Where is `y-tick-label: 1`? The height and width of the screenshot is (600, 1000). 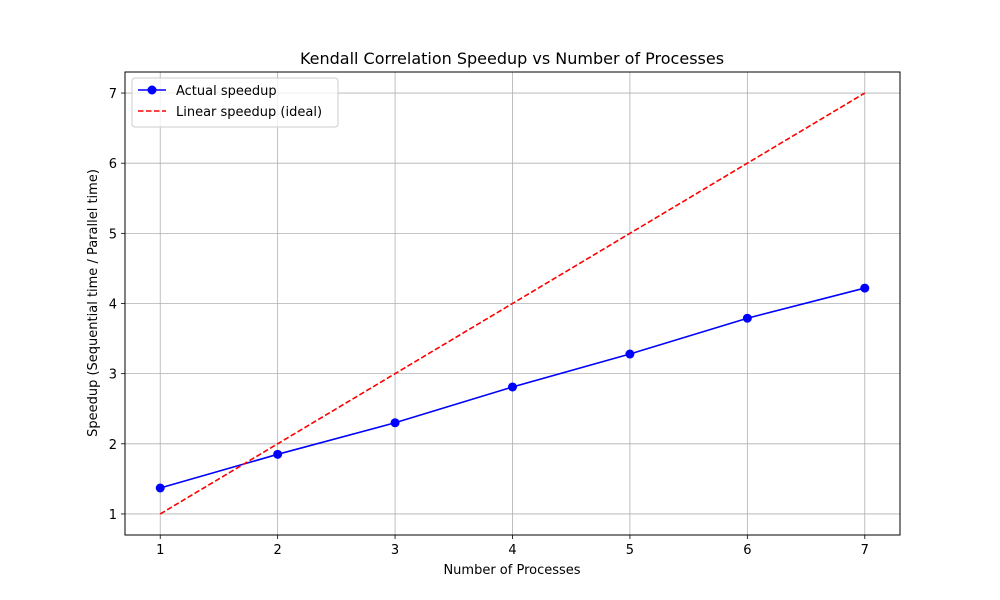 y-tick-label: 1 is located at coordinates (113, 515).